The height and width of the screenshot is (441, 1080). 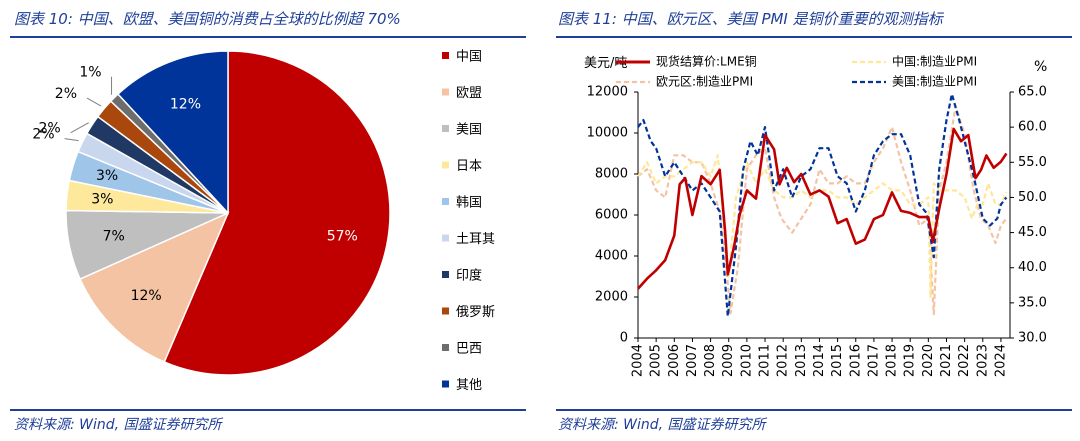 I want to click on legend-label: 韩国, so click(x=469, y=203).